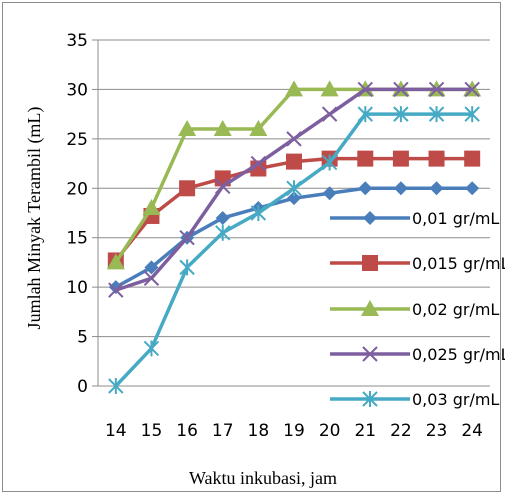  I want to click on legend-item: 0,01 gr/mL, so click(414, 218).